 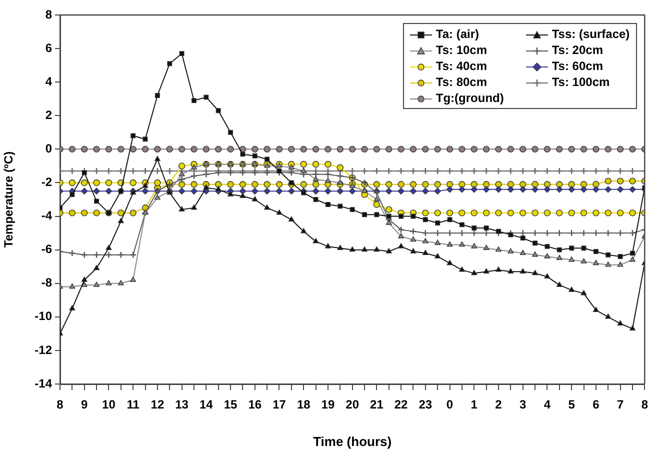 What do you see at coordinates (133, 405) in the screenshot?
I see `x-tick-label: 11` at bounding box center [133, 405].